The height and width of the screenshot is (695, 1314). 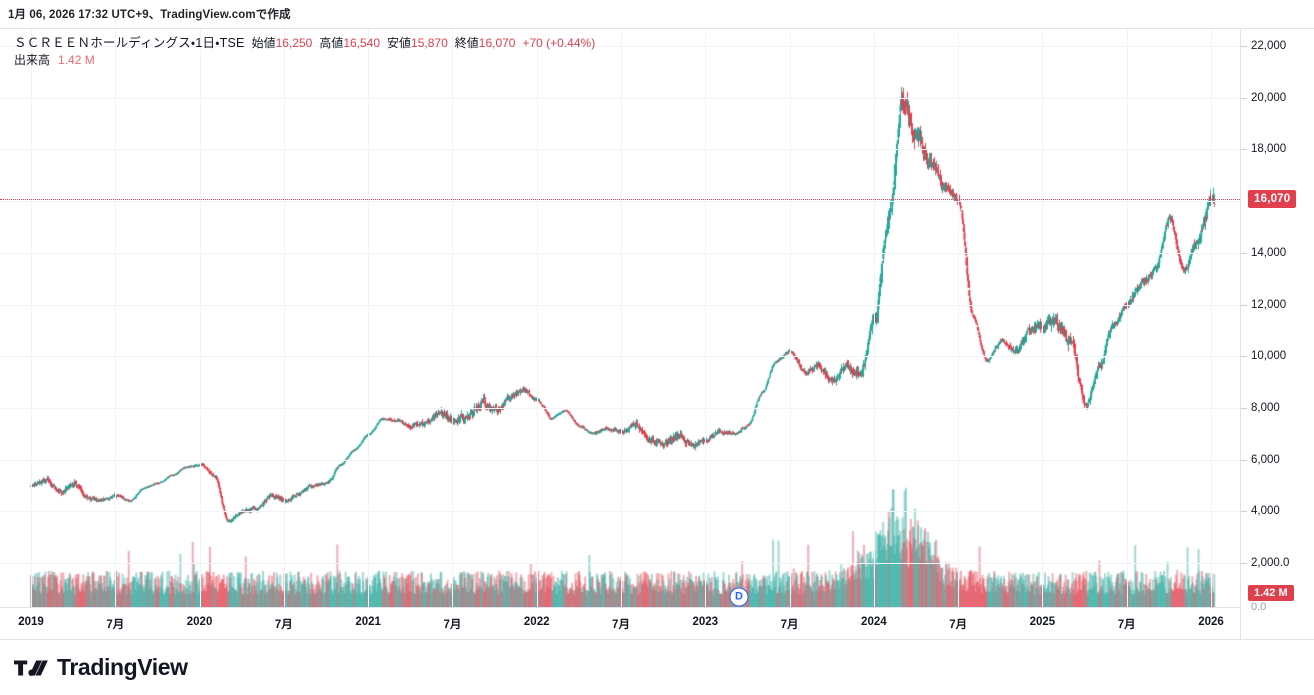 I want to click on price-axis-label: 2,000.0, so click(x=1270, y=563).